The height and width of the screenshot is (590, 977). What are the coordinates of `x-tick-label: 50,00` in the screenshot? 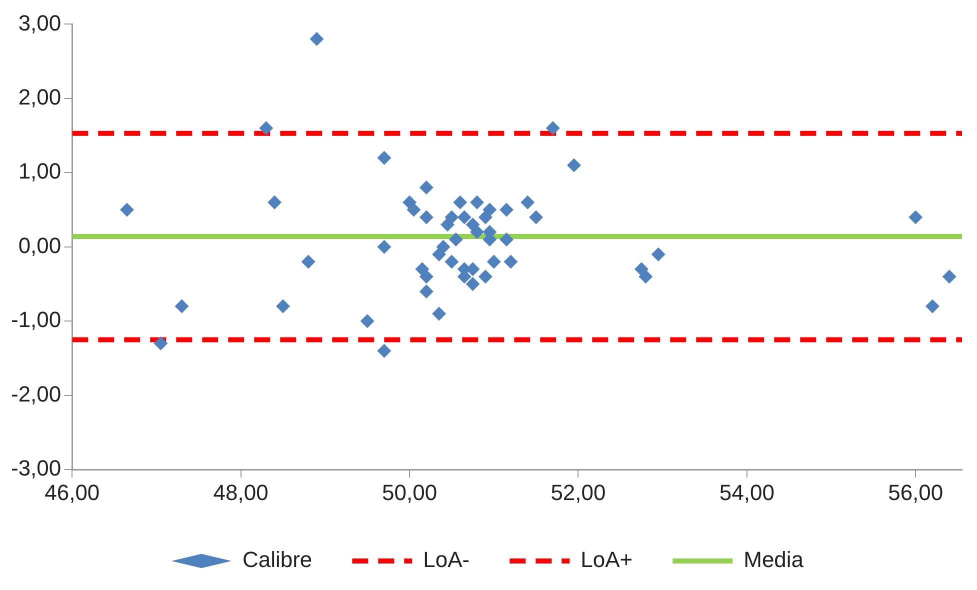 It's located at (410, 492).